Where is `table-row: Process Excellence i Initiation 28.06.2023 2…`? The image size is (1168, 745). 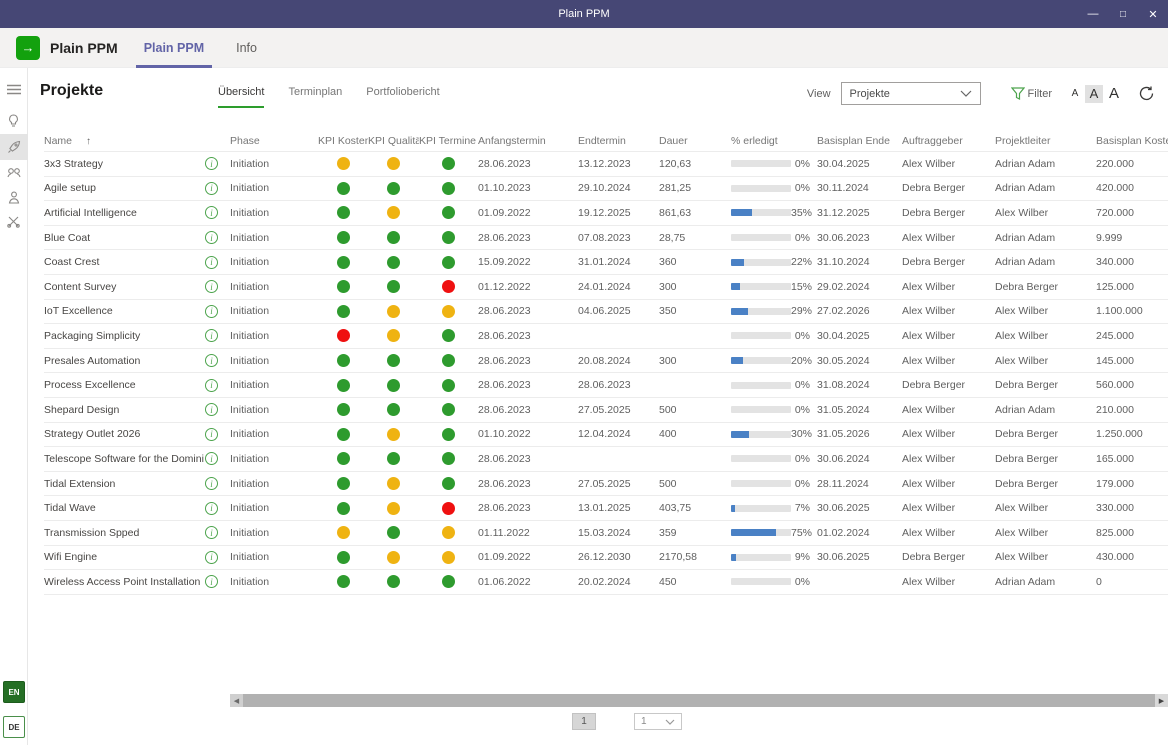 table-row: Process Excellence i Initiation 28.06.2023 2… is located at coordinates (606, 385).